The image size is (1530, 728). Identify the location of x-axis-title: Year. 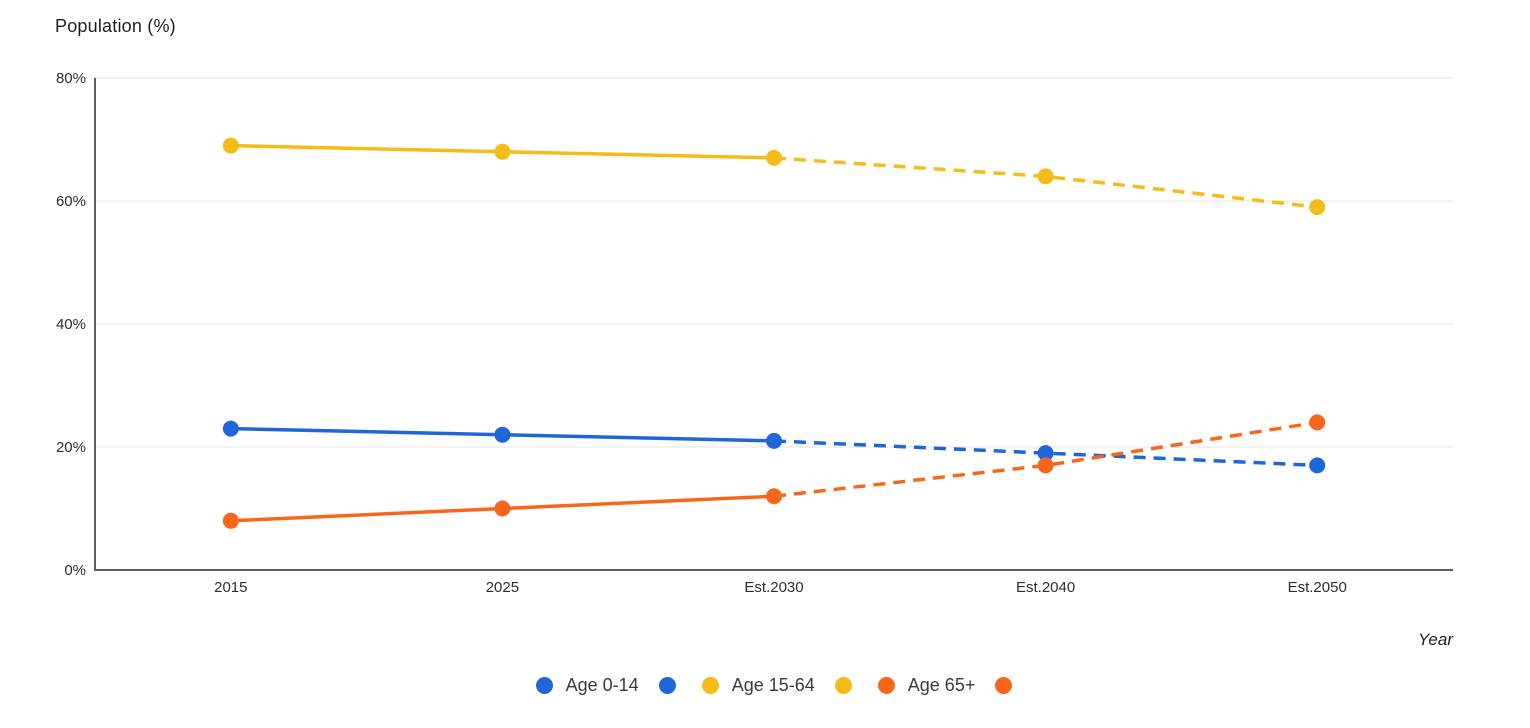
(1435, 639).